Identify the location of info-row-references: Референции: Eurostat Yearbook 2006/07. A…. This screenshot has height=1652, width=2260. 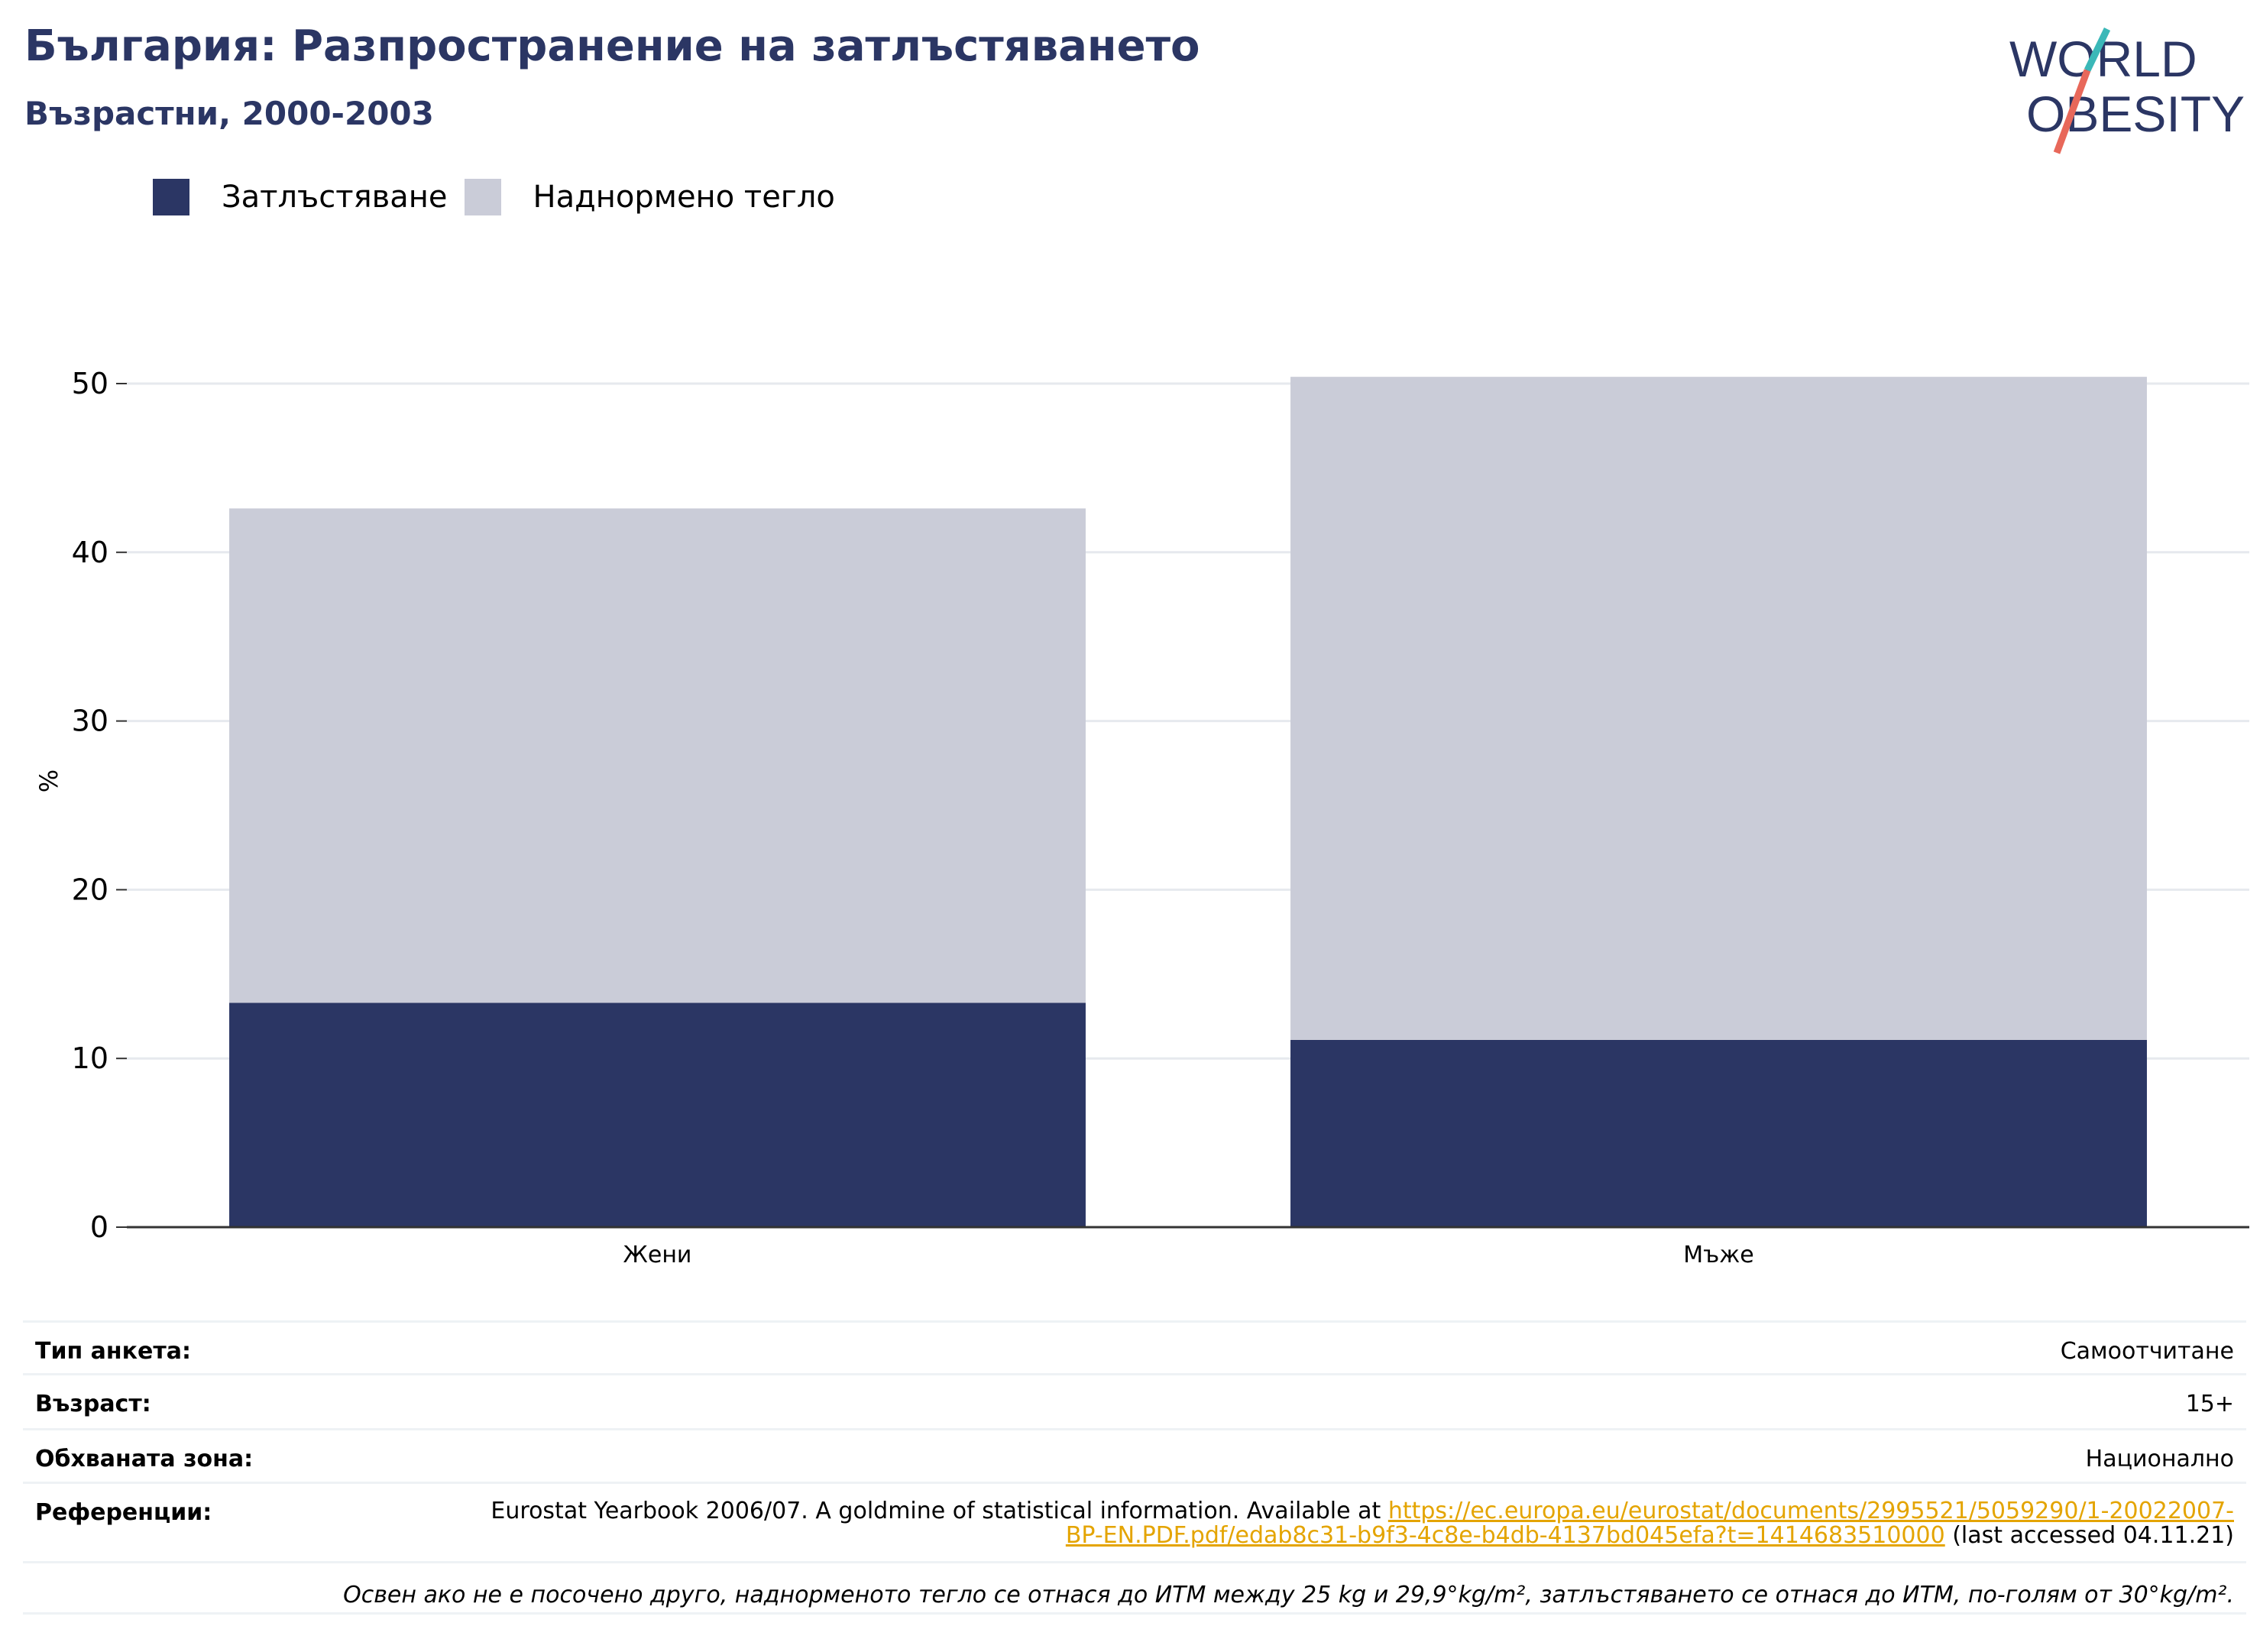
(1134, 1521).